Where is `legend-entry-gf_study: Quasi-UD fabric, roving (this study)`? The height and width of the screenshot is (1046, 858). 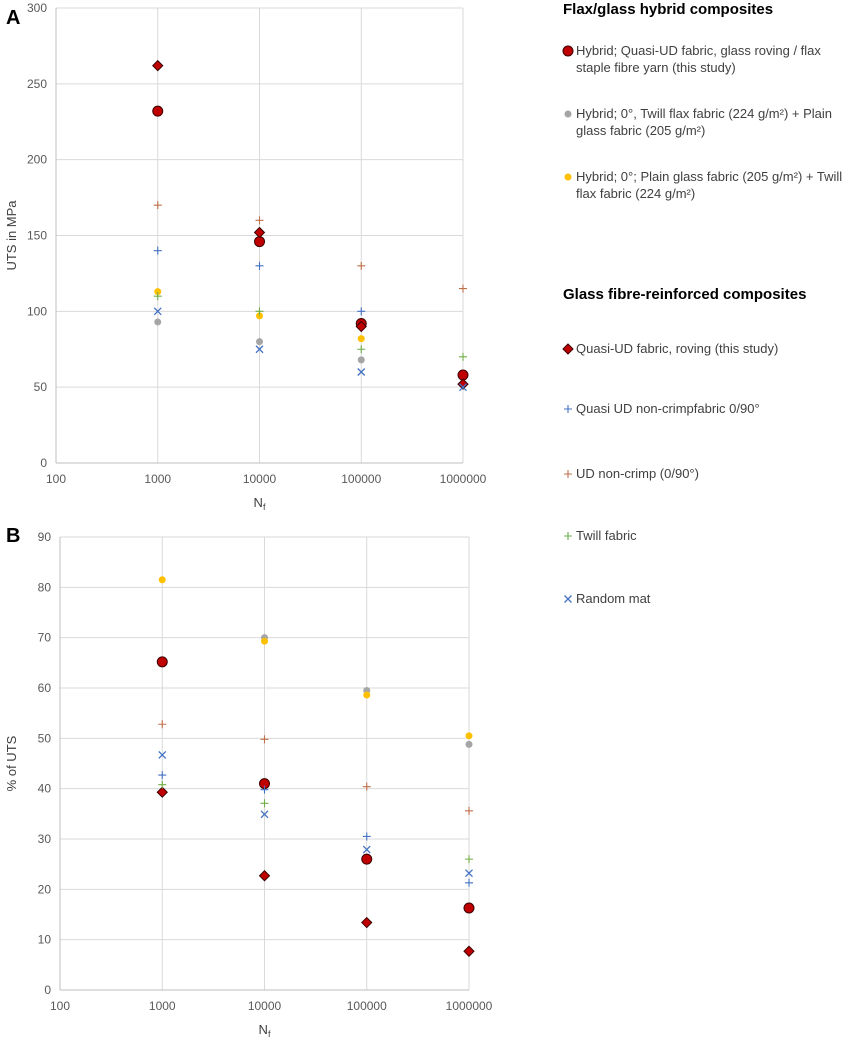 legend-entry-gf_study: Quasi-UD fabric, roving (this study) is located at coordinates (670, 348).